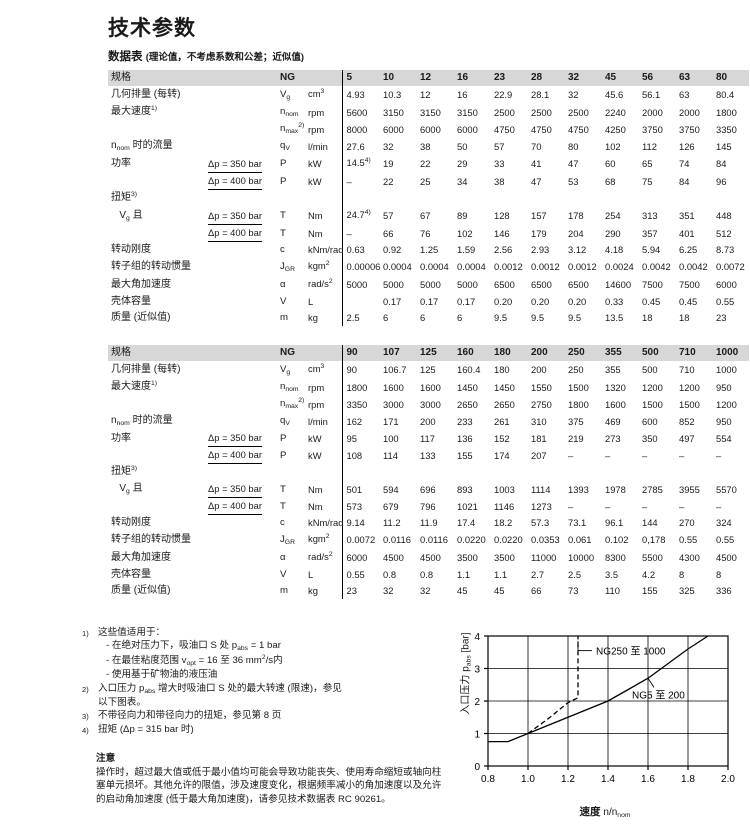 This screenshot has height=832, width=750. I want to click on row-condition: Δp = 400 bar, so click(244, 455).